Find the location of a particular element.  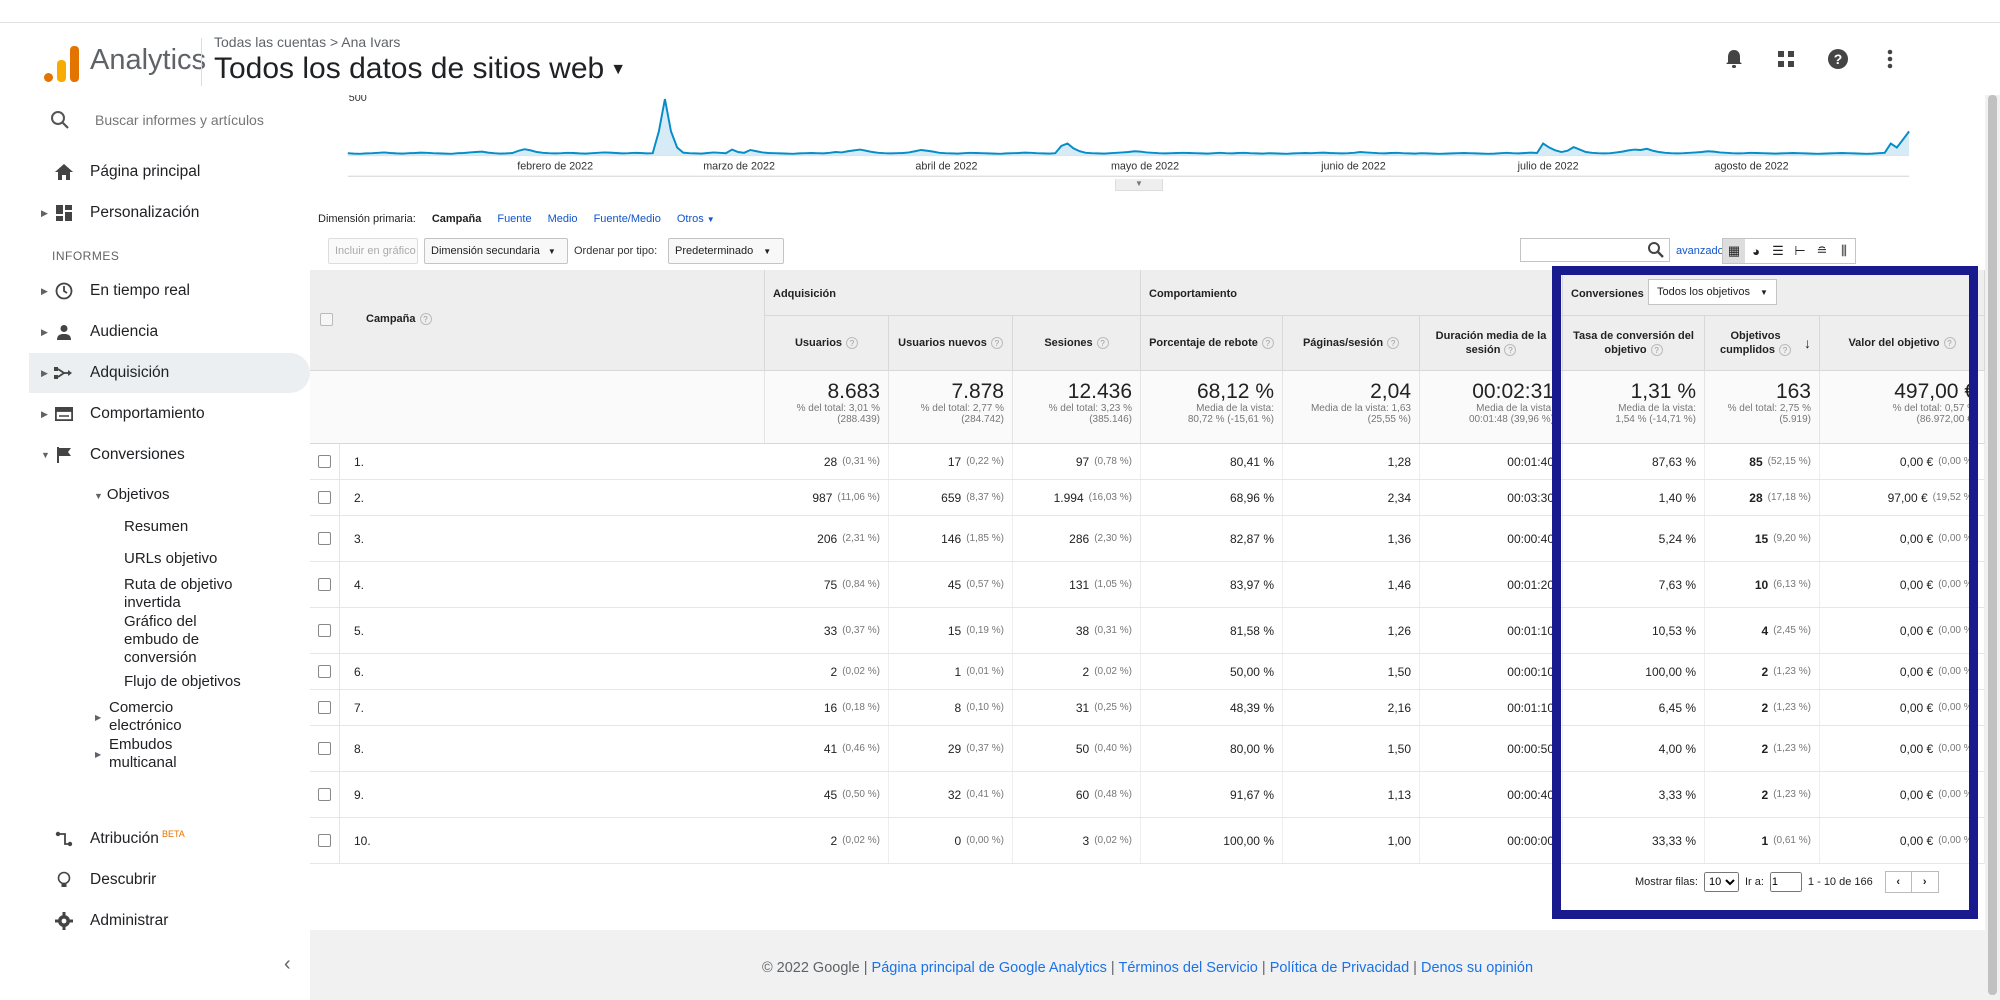

select-all-checkbox is located at coordinates (326, 319).